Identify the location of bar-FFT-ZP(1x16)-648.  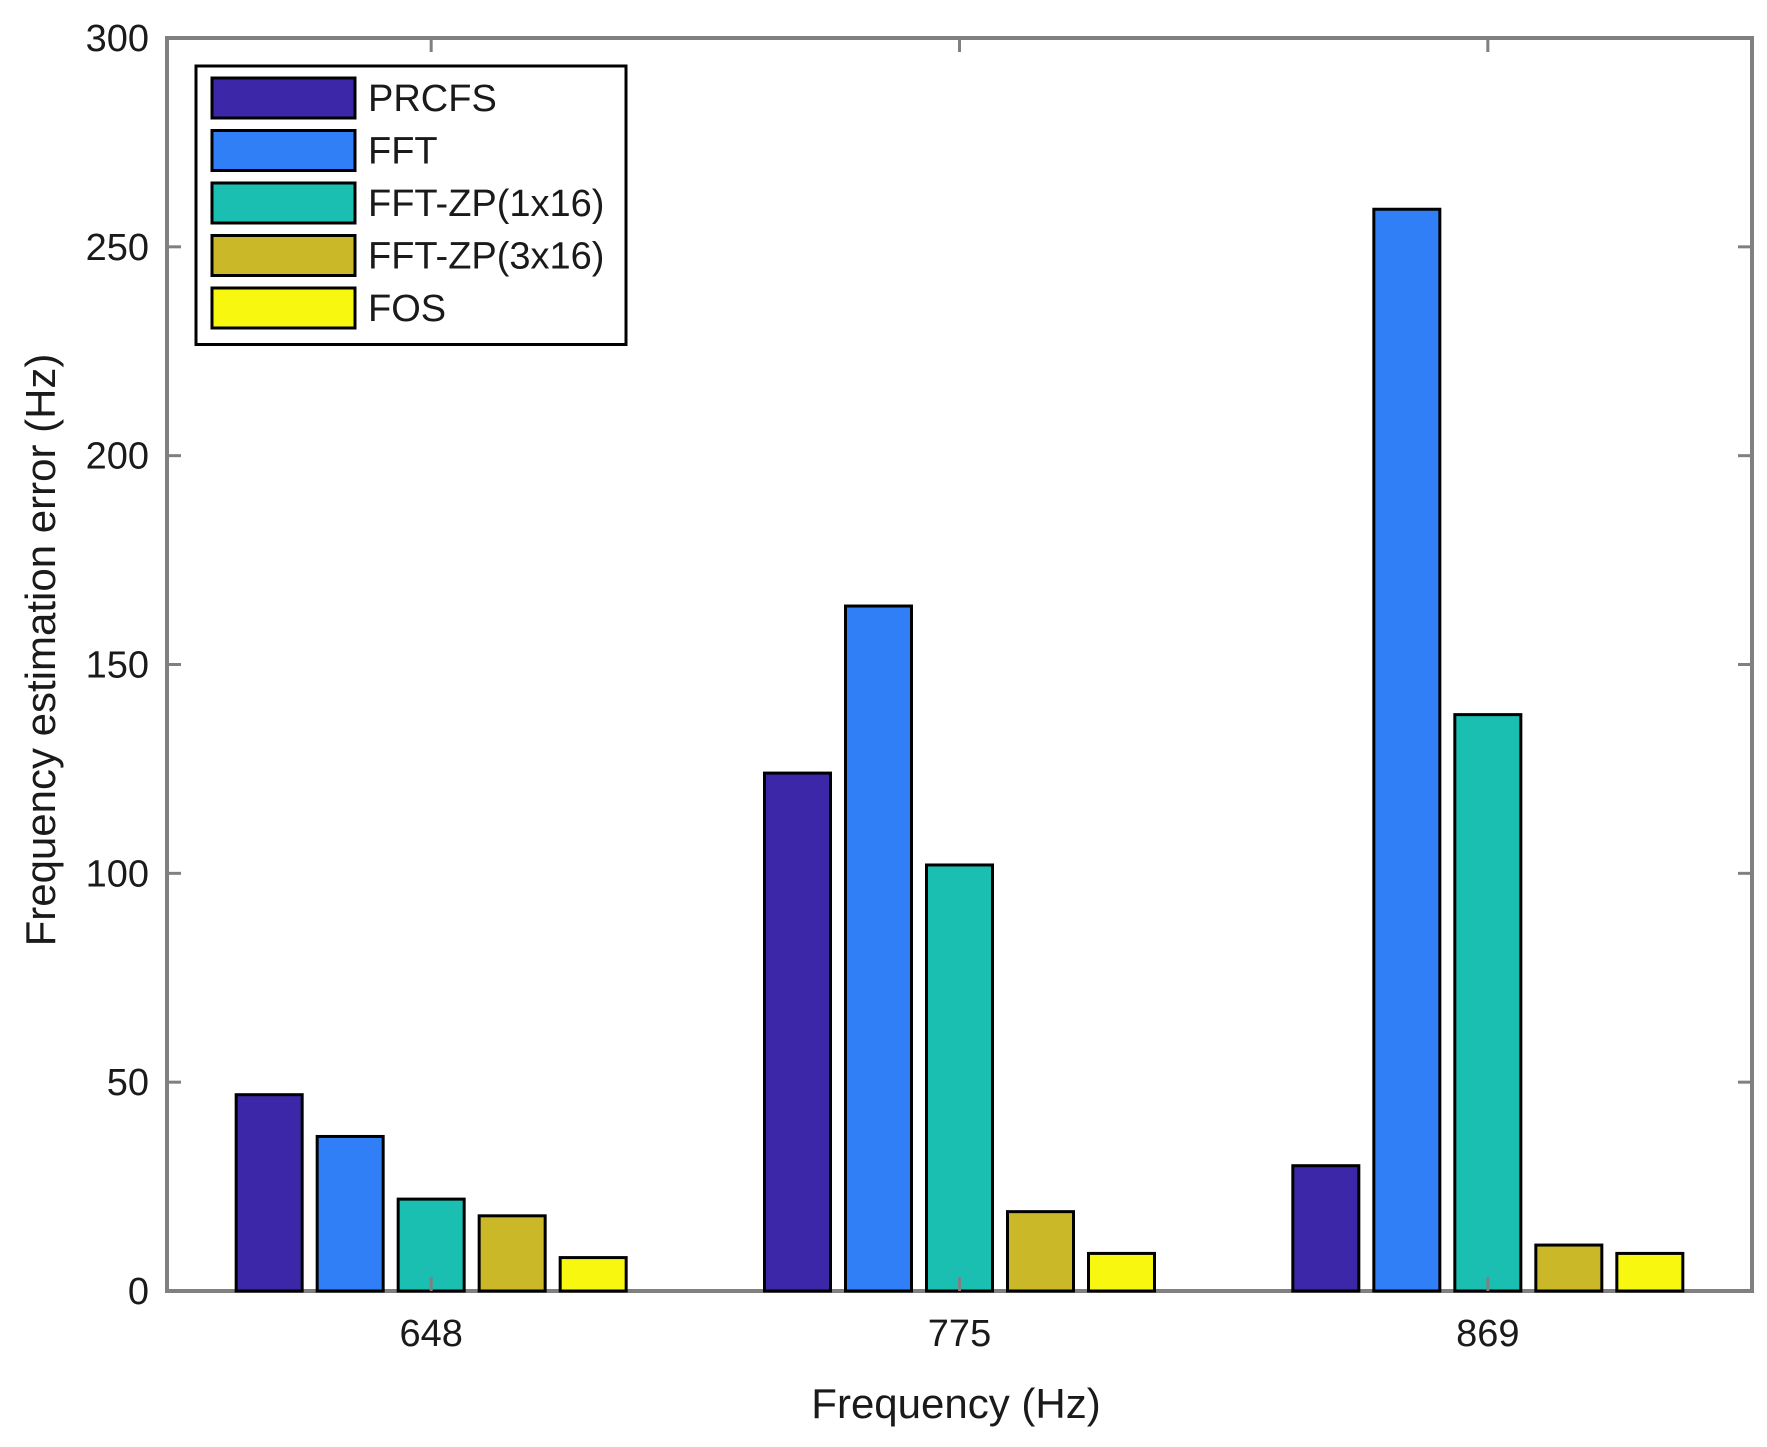
(431, 1245).